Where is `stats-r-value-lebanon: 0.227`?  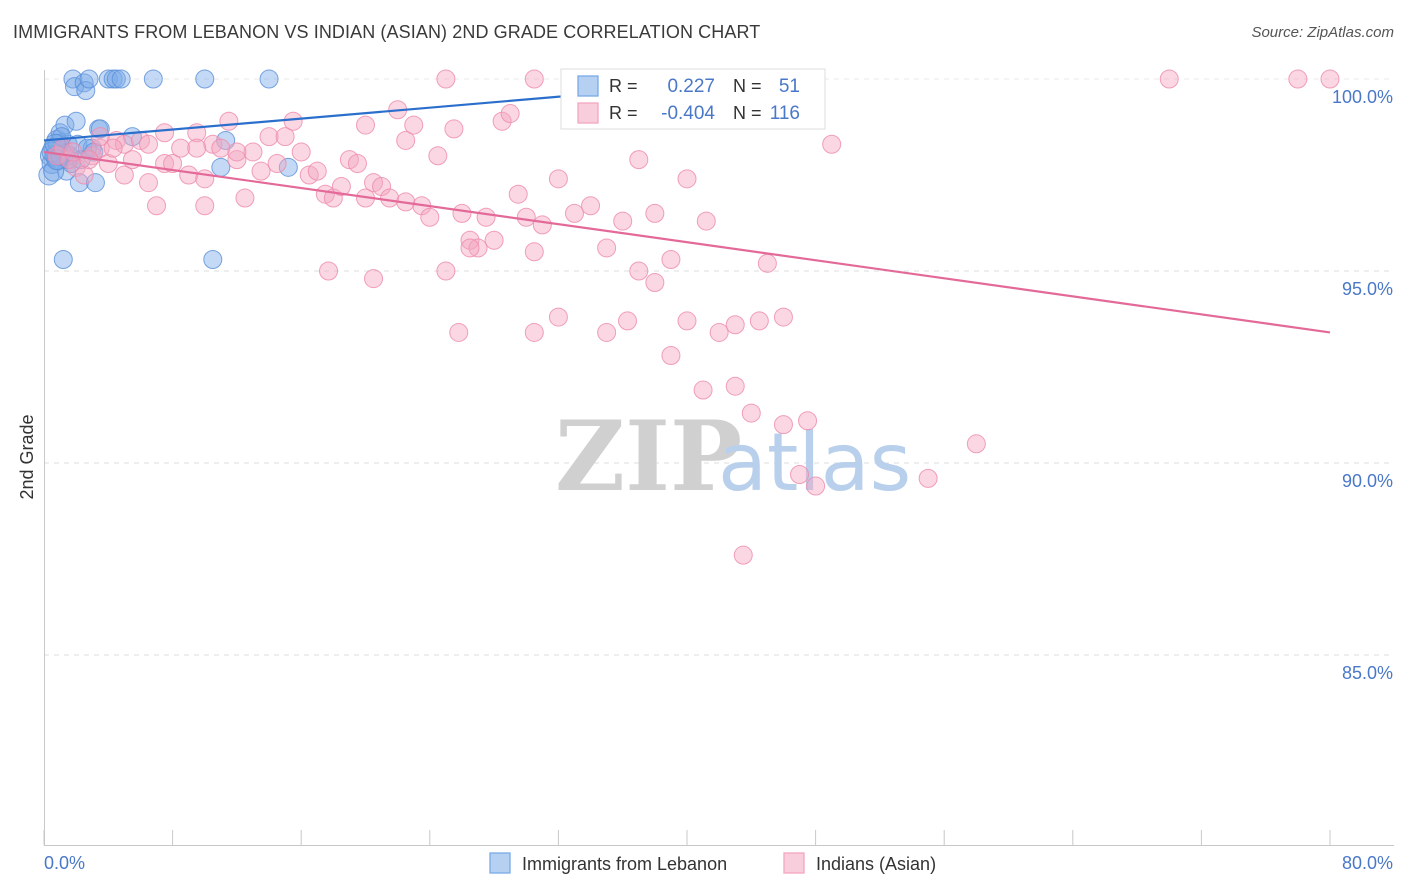
stats-r-value-lebanon: 0.227 is located at coordinates (691, 86).